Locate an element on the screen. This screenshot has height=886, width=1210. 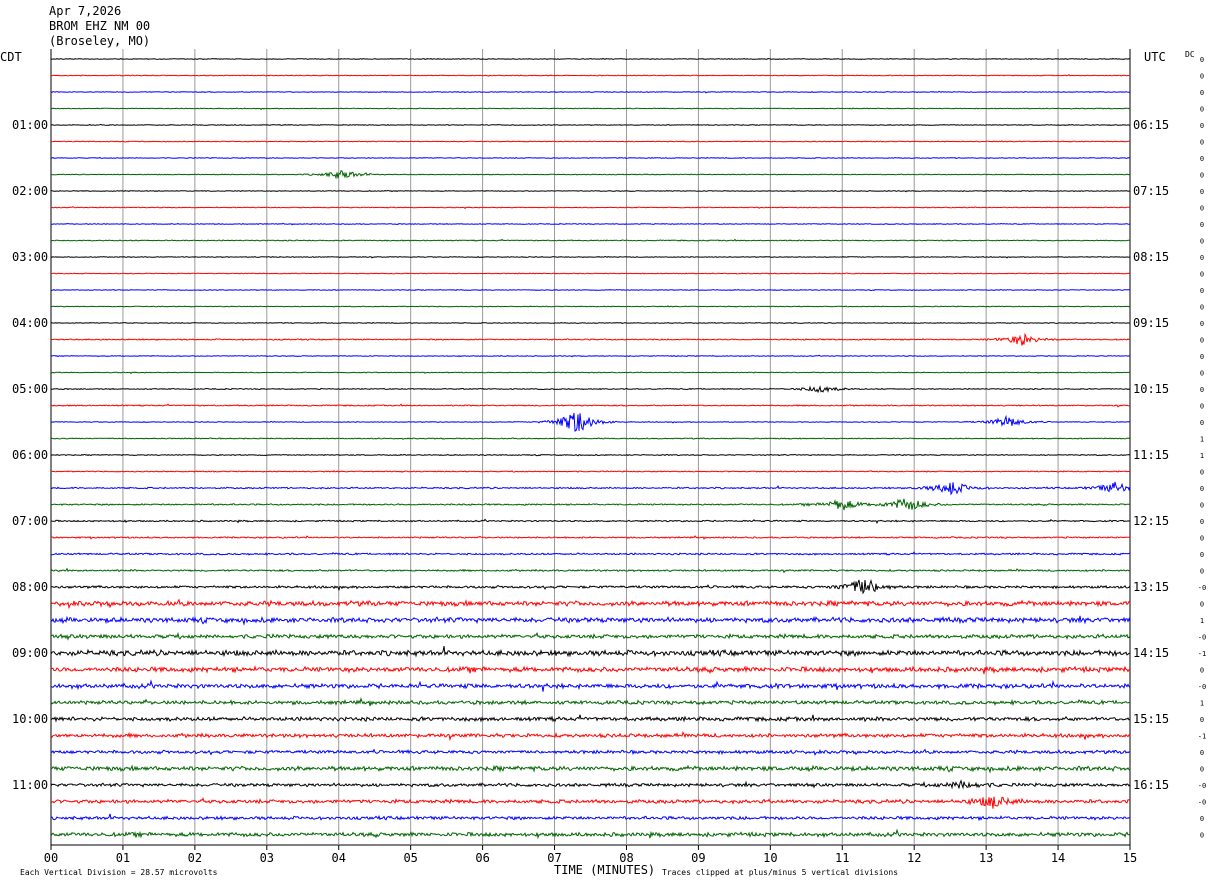
utc-hour-label: 07:15 is located at coordinates (1151, 191).